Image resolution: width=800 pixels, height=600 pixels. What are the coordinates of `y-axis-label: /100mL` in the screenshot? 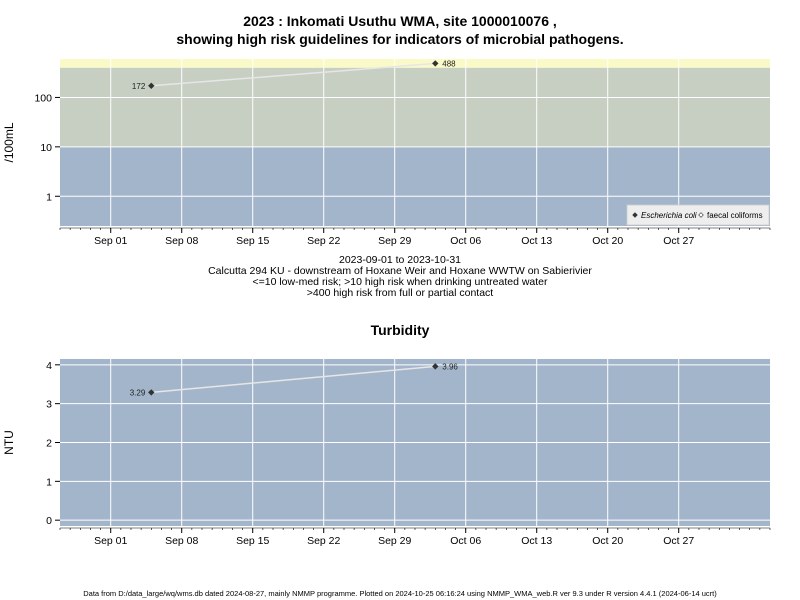 It's located at (9, 142).